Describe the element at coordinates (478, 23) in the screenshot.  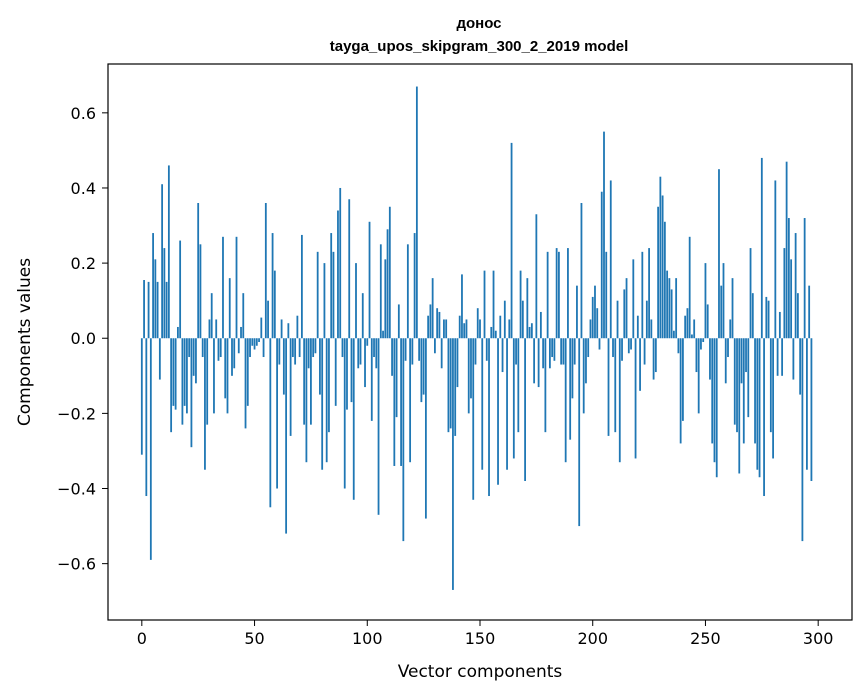
I see `chart-title: донос` at that location.